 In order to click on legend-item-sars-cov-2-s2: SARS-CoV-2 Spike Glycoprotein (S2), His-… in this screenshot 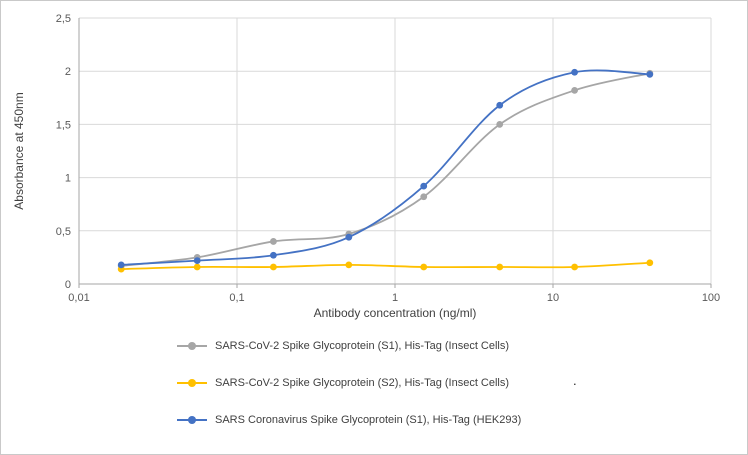, I will do `click(349, 383)`.